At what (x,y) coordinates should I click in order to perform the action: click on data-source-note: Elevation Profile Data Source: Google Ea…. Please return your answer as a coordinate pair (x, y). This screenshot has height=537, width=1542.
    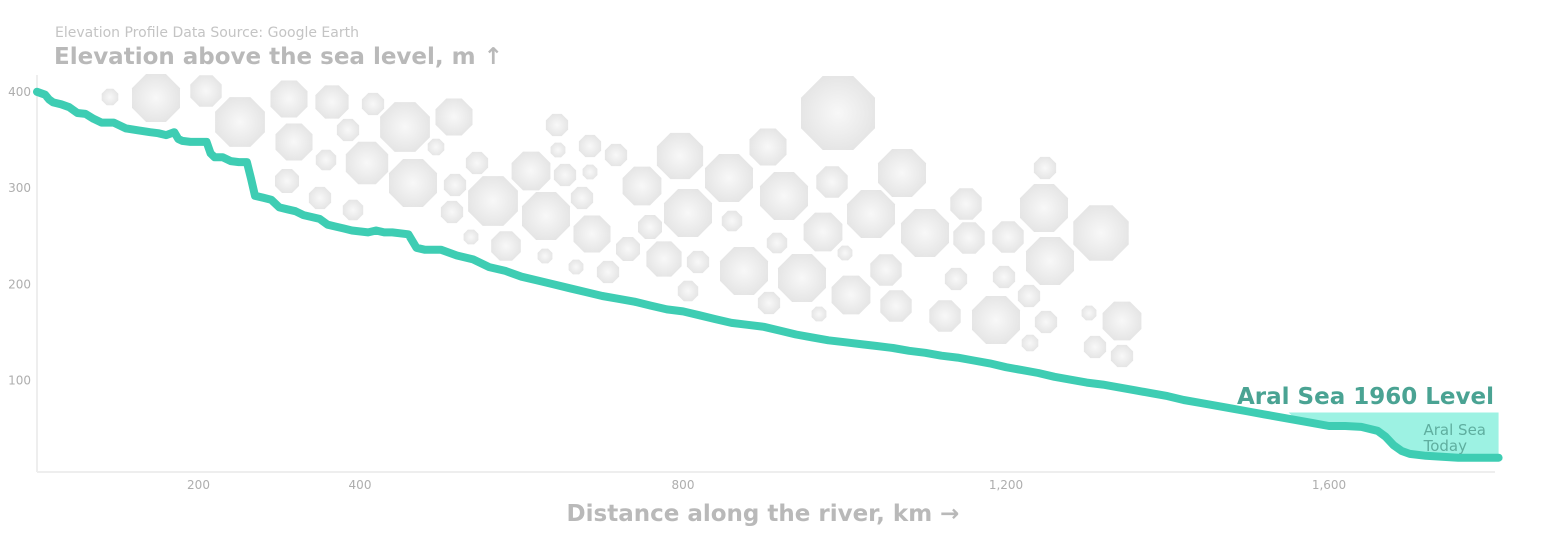
    Looking at the image, I should click on (207, 33).